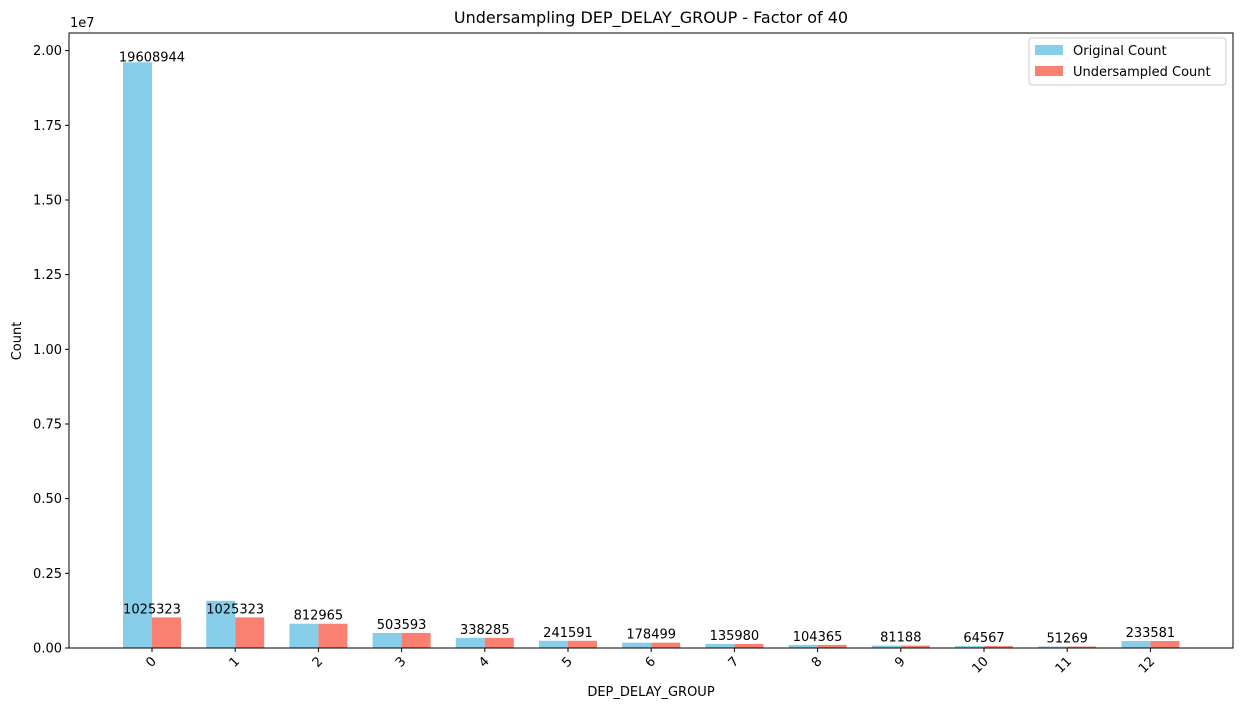  I want to click on legend-swatch-original, so click(1049, 50).